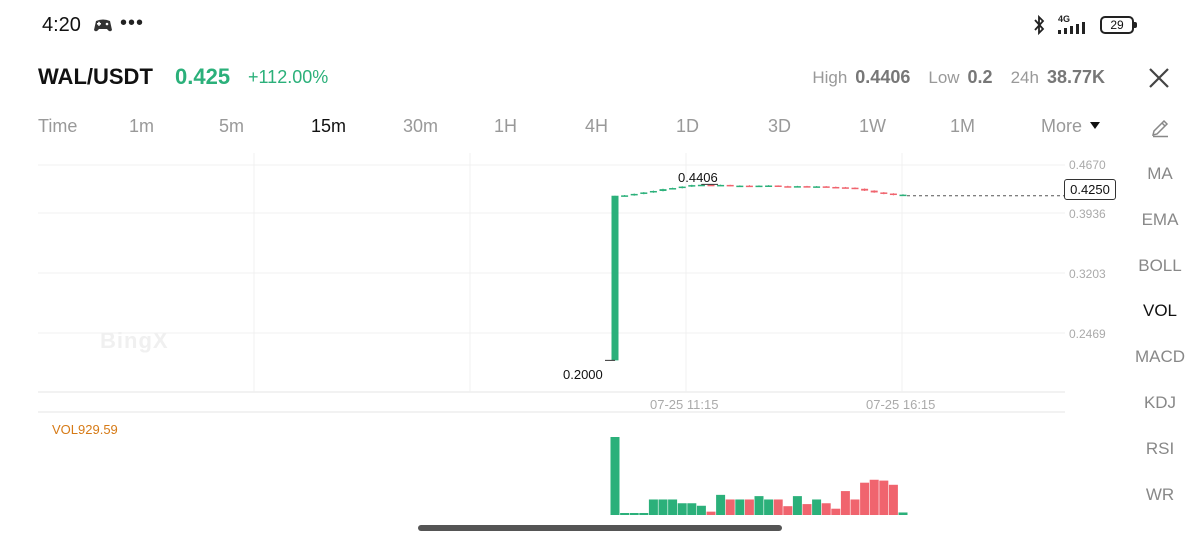 This screenshot has height=540, width=1200. Describe the element at coordinates (872, 126) in the screenshot. I see `tab-1w: 1W` at that location.